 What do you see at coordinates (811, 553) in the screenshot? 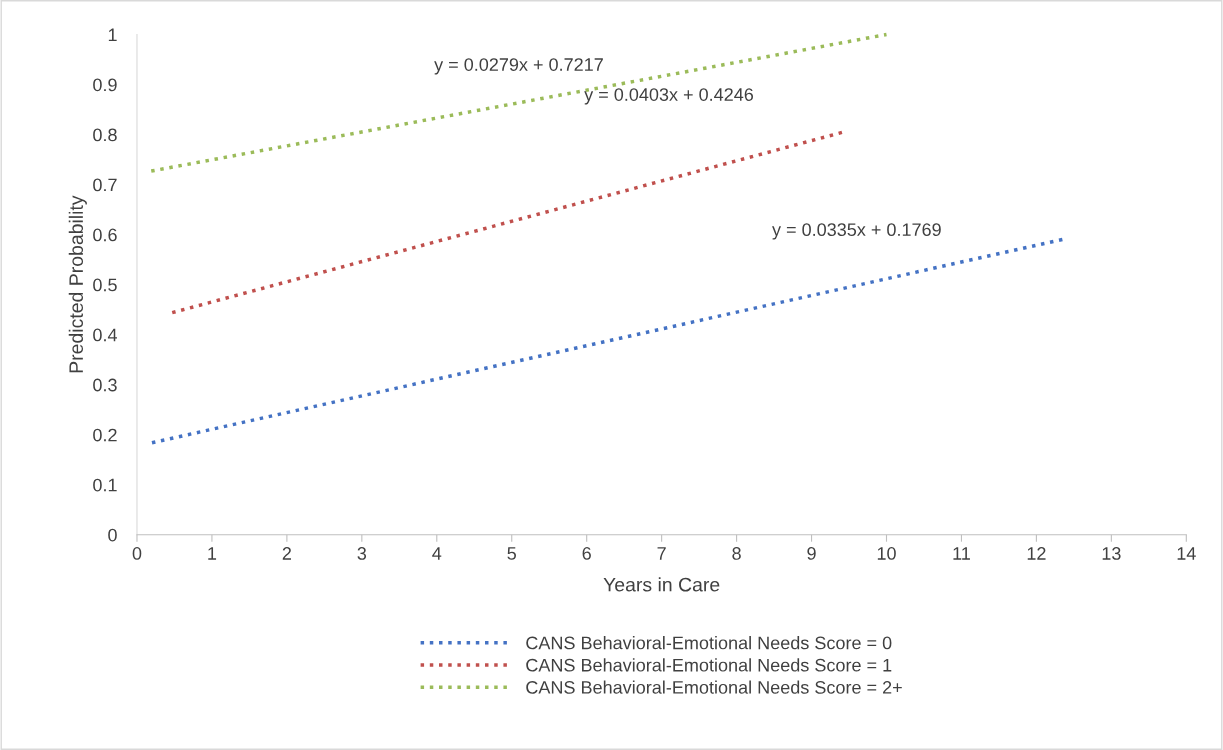
I see `x-tick-label: 9` at bounding box center [811, 553].